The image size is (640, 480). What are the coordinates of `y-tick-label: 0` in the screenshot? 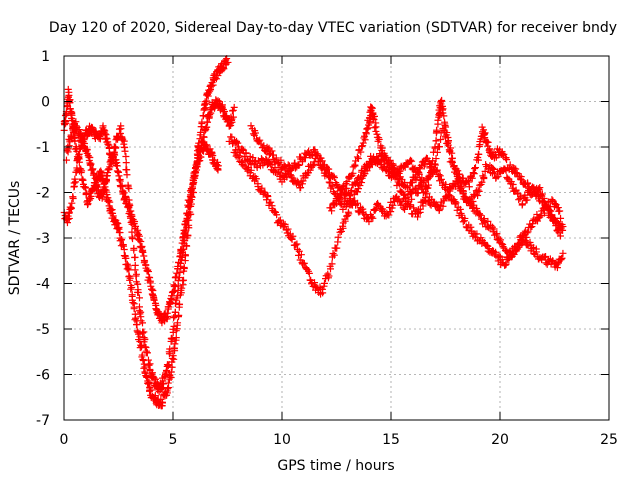 It's located at (45, 103).